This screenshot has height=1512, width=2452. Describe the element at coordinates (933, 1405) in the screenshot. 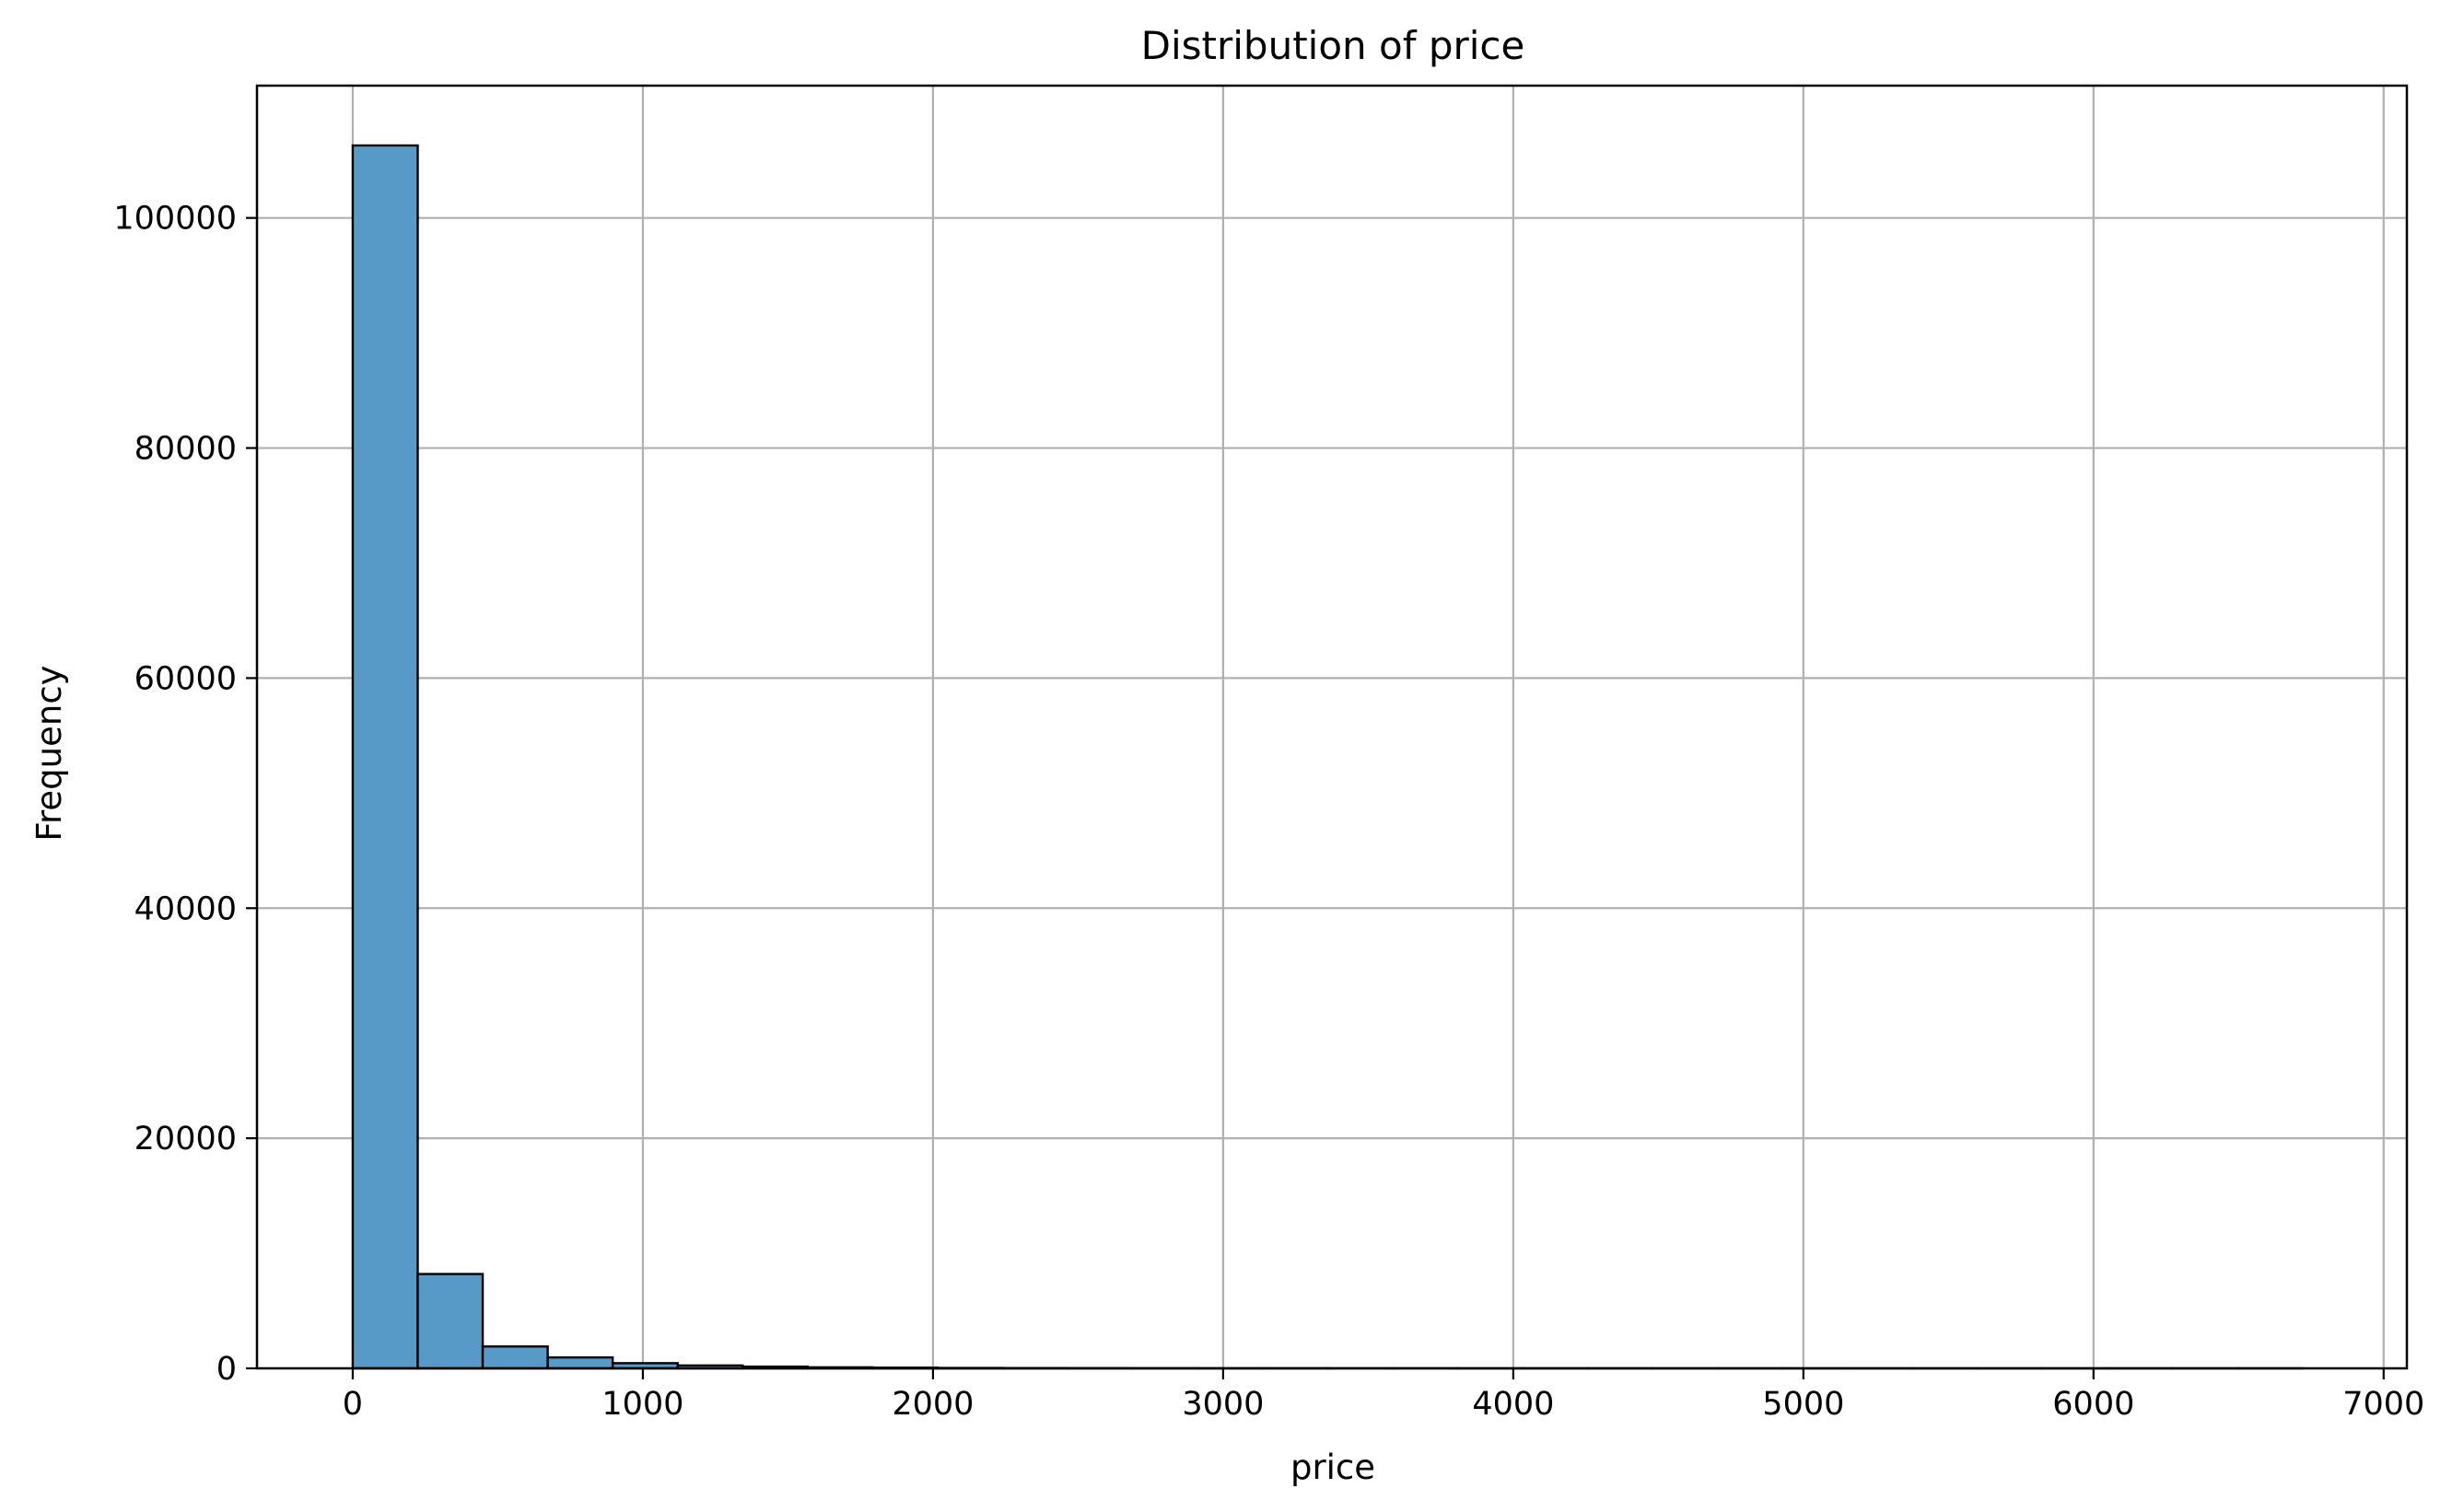

I see `x-tick-label: 2000` at that location.